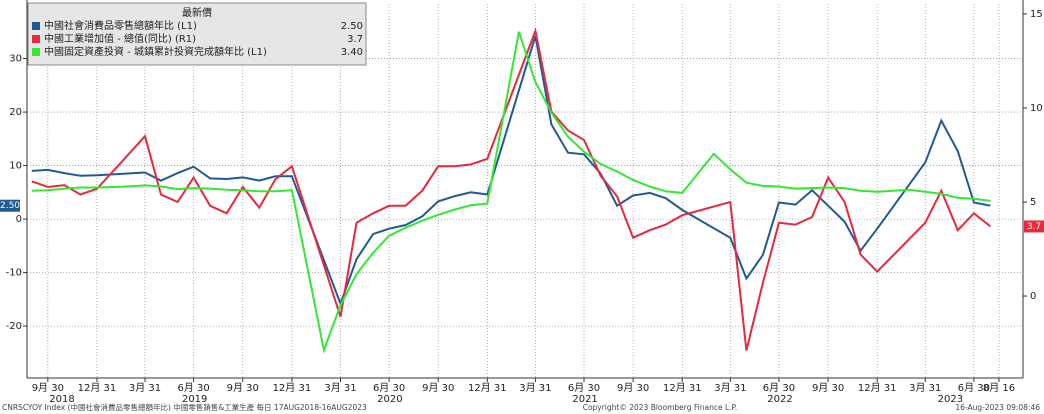  What do you see at coordinates (15, 166) in the screenshot?
I see `y-tick-label: 10` at bounding box center [15, 166].